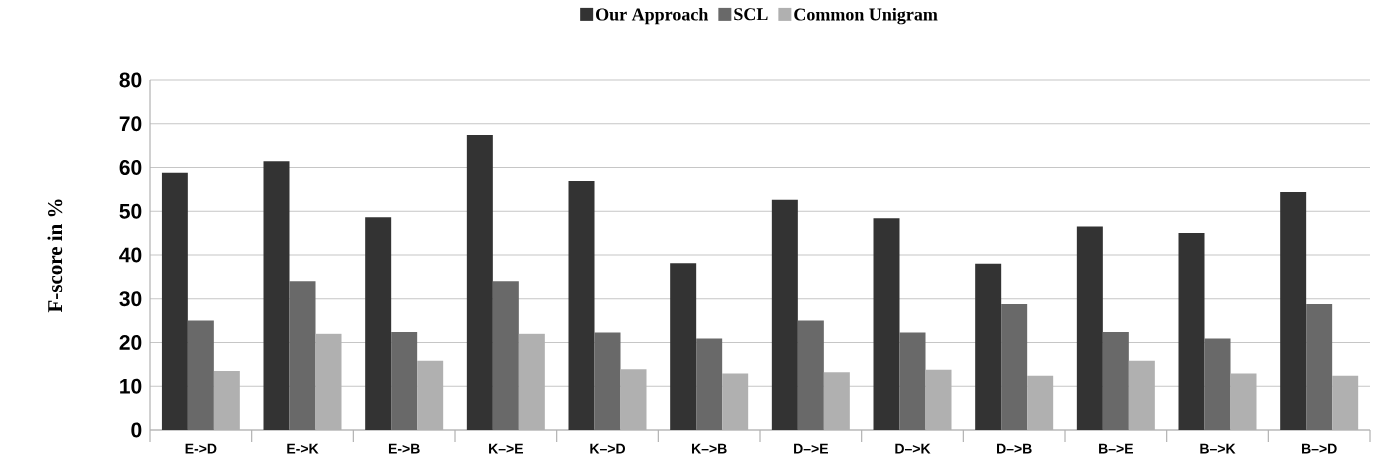 The height and width of the screenshot is (469, 1375). Describe the element at coordinates (607, 448) in the screenshot. I see `x-tick-label: K–>D` at that location.